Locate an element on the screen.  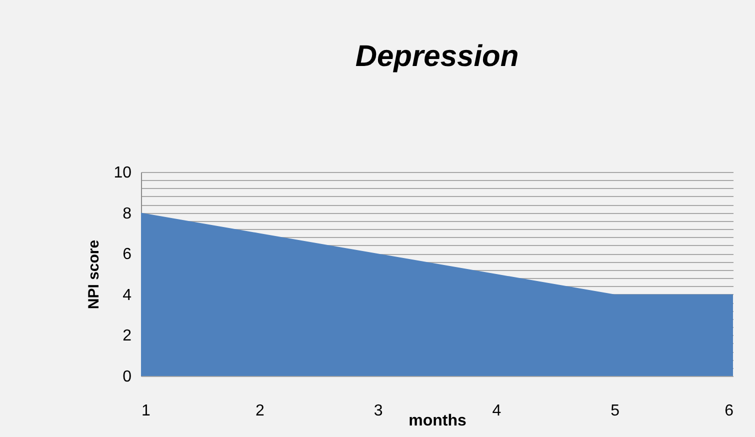
y-tick-label: 0 is located at coordinates (127, 377).